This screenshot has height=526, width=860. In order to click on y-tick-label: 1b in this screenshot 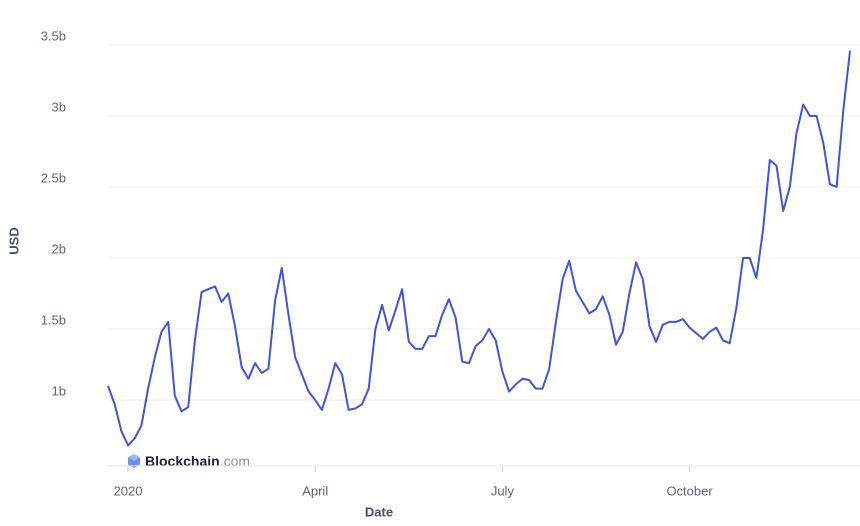, I will do `click(59, 390)`.